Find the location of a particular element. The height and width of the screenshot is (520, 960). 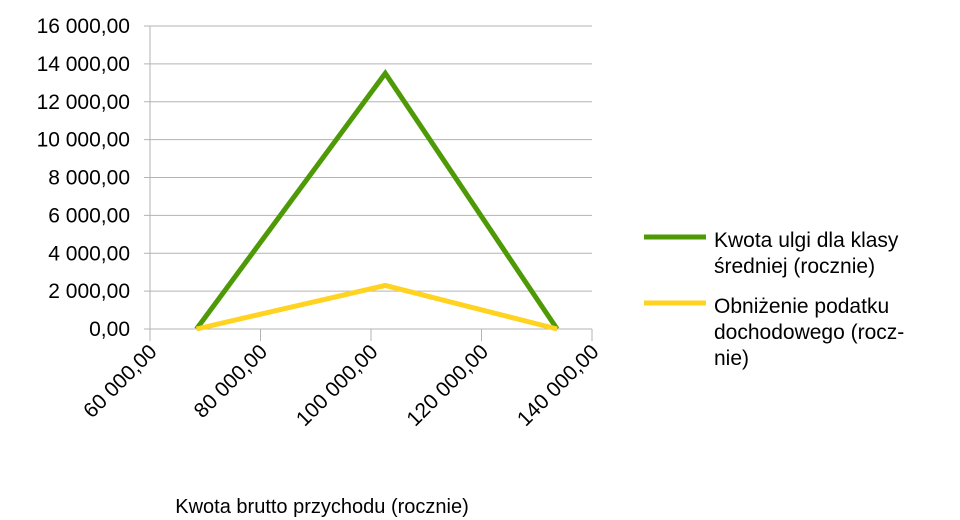

y-tick-label-8: 16 000,00 is located at coordinates (83, 26).